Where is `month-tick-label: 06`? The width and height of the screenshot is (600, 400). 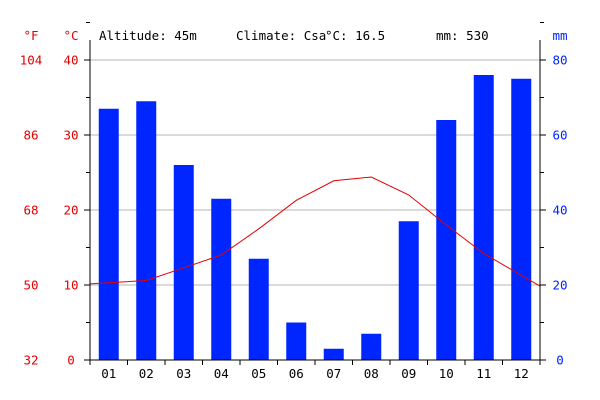 month-tick-label: 06 is located at coordinates (296, 373).